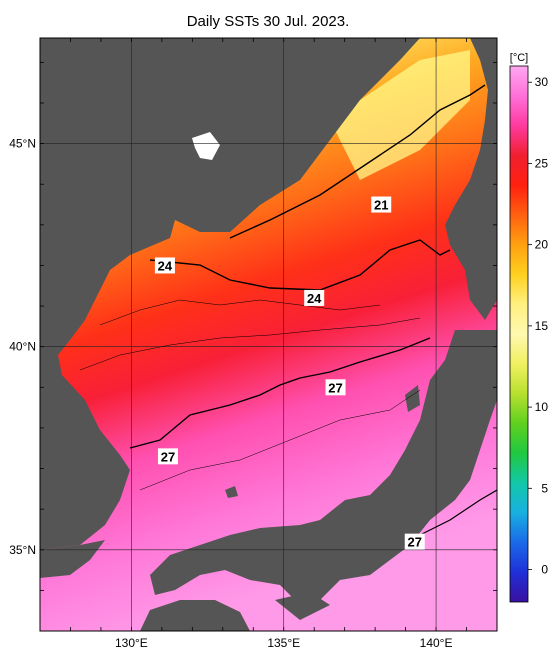 The height and width of the screenshot is (657, 558). What do you see at coordinates (519, 58) in the screenshot?
I see `colorbar-unit: [°C]` at bounding box center [519, 58].